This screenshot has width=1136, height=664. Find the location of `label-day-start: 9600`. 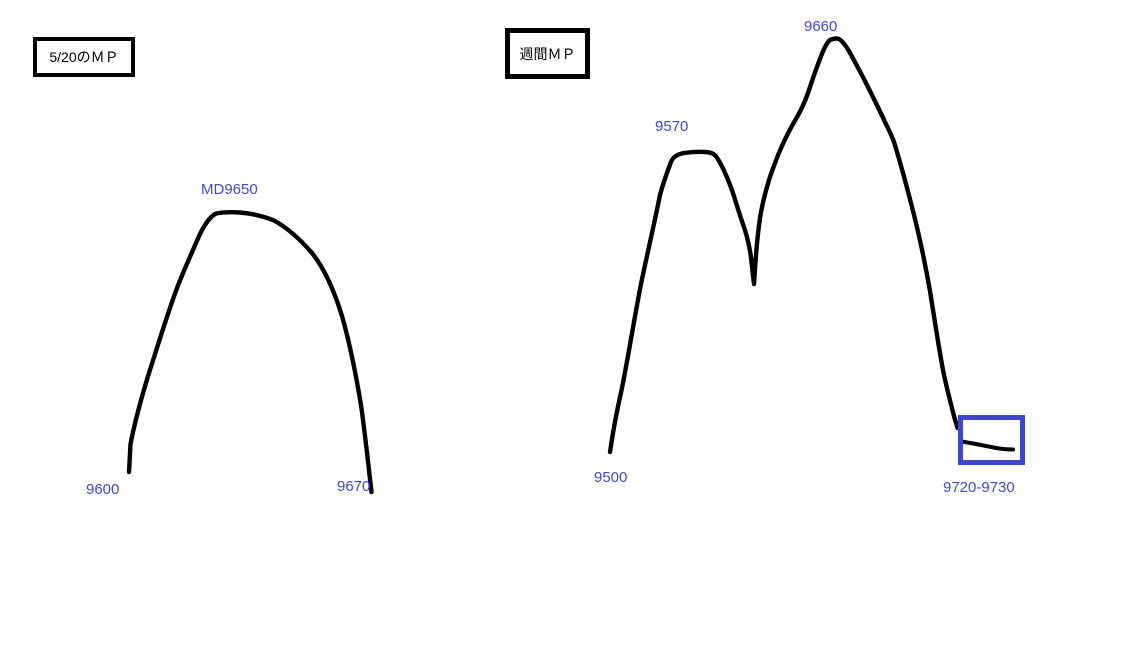

label-day-start: 9600 is located at coordinates (103, 489).